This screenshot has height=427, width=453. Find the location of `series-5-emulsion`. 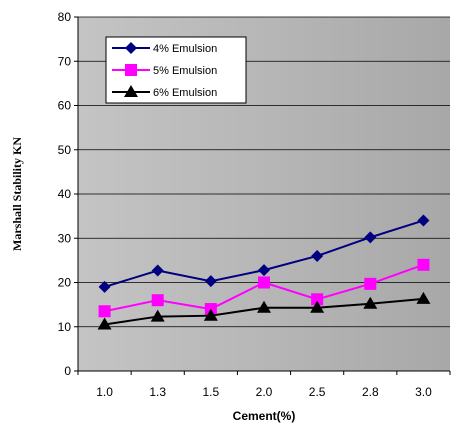

series-5-emulsion is located at coordinates (264, 288).